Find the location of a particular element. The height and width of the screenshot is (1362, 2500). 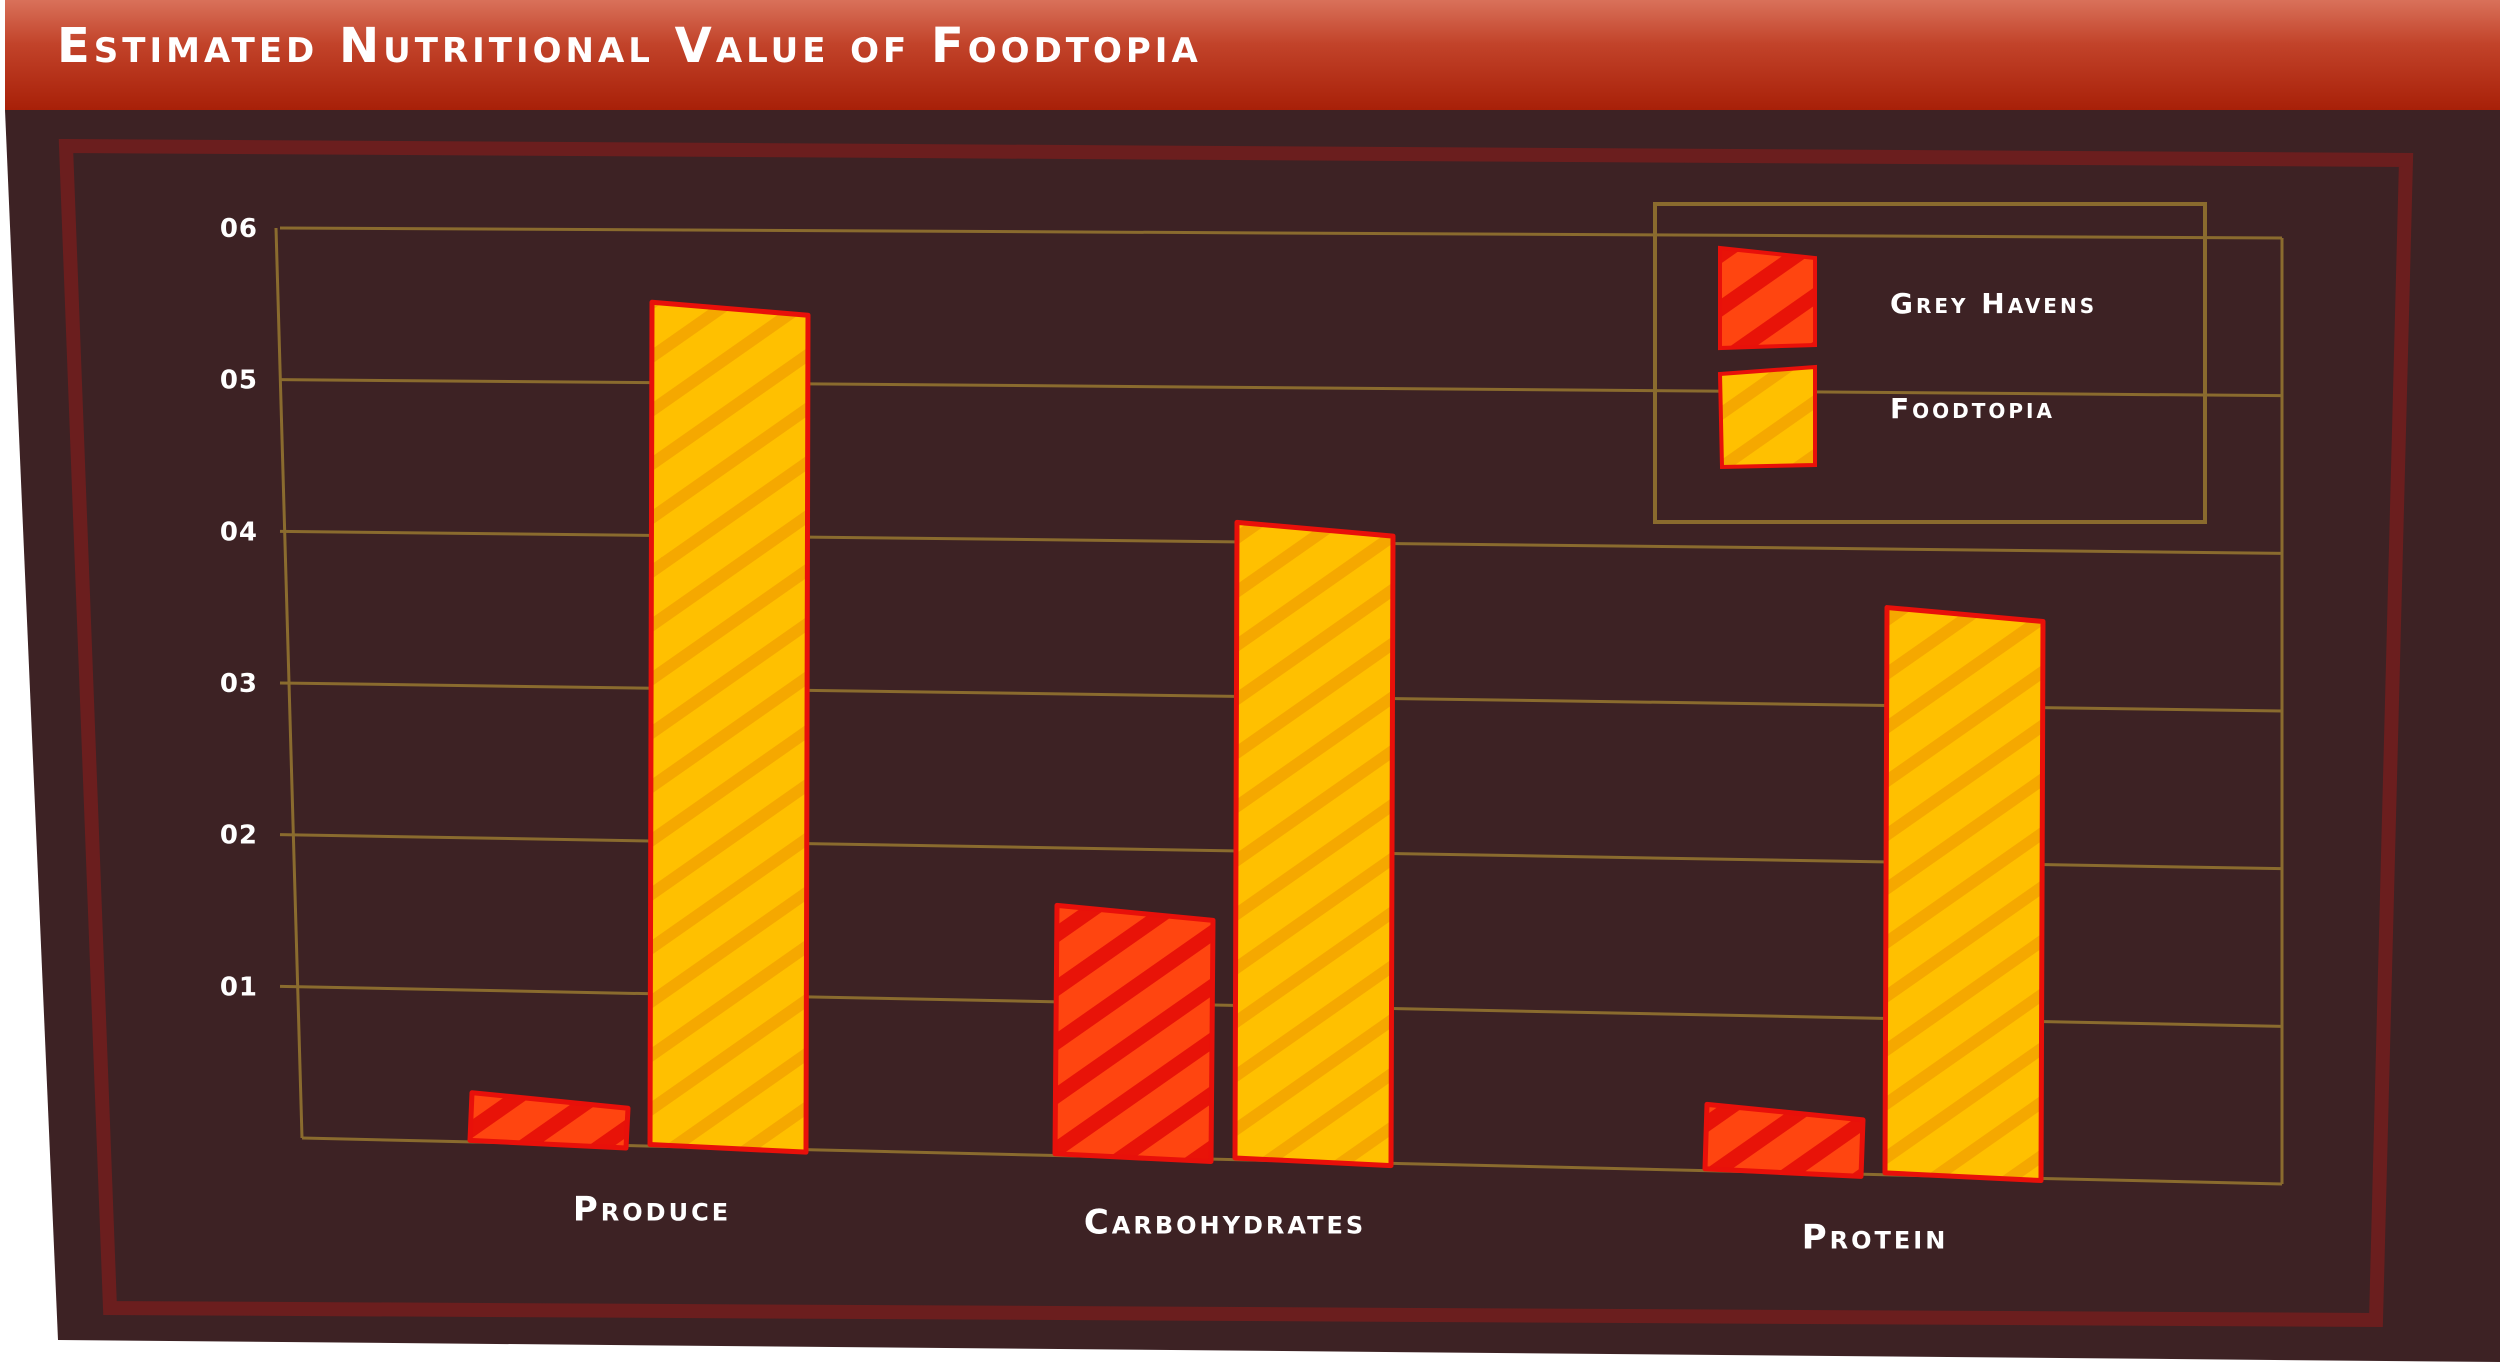

y-tick-label: 06 is located at coordinates (239, 229).